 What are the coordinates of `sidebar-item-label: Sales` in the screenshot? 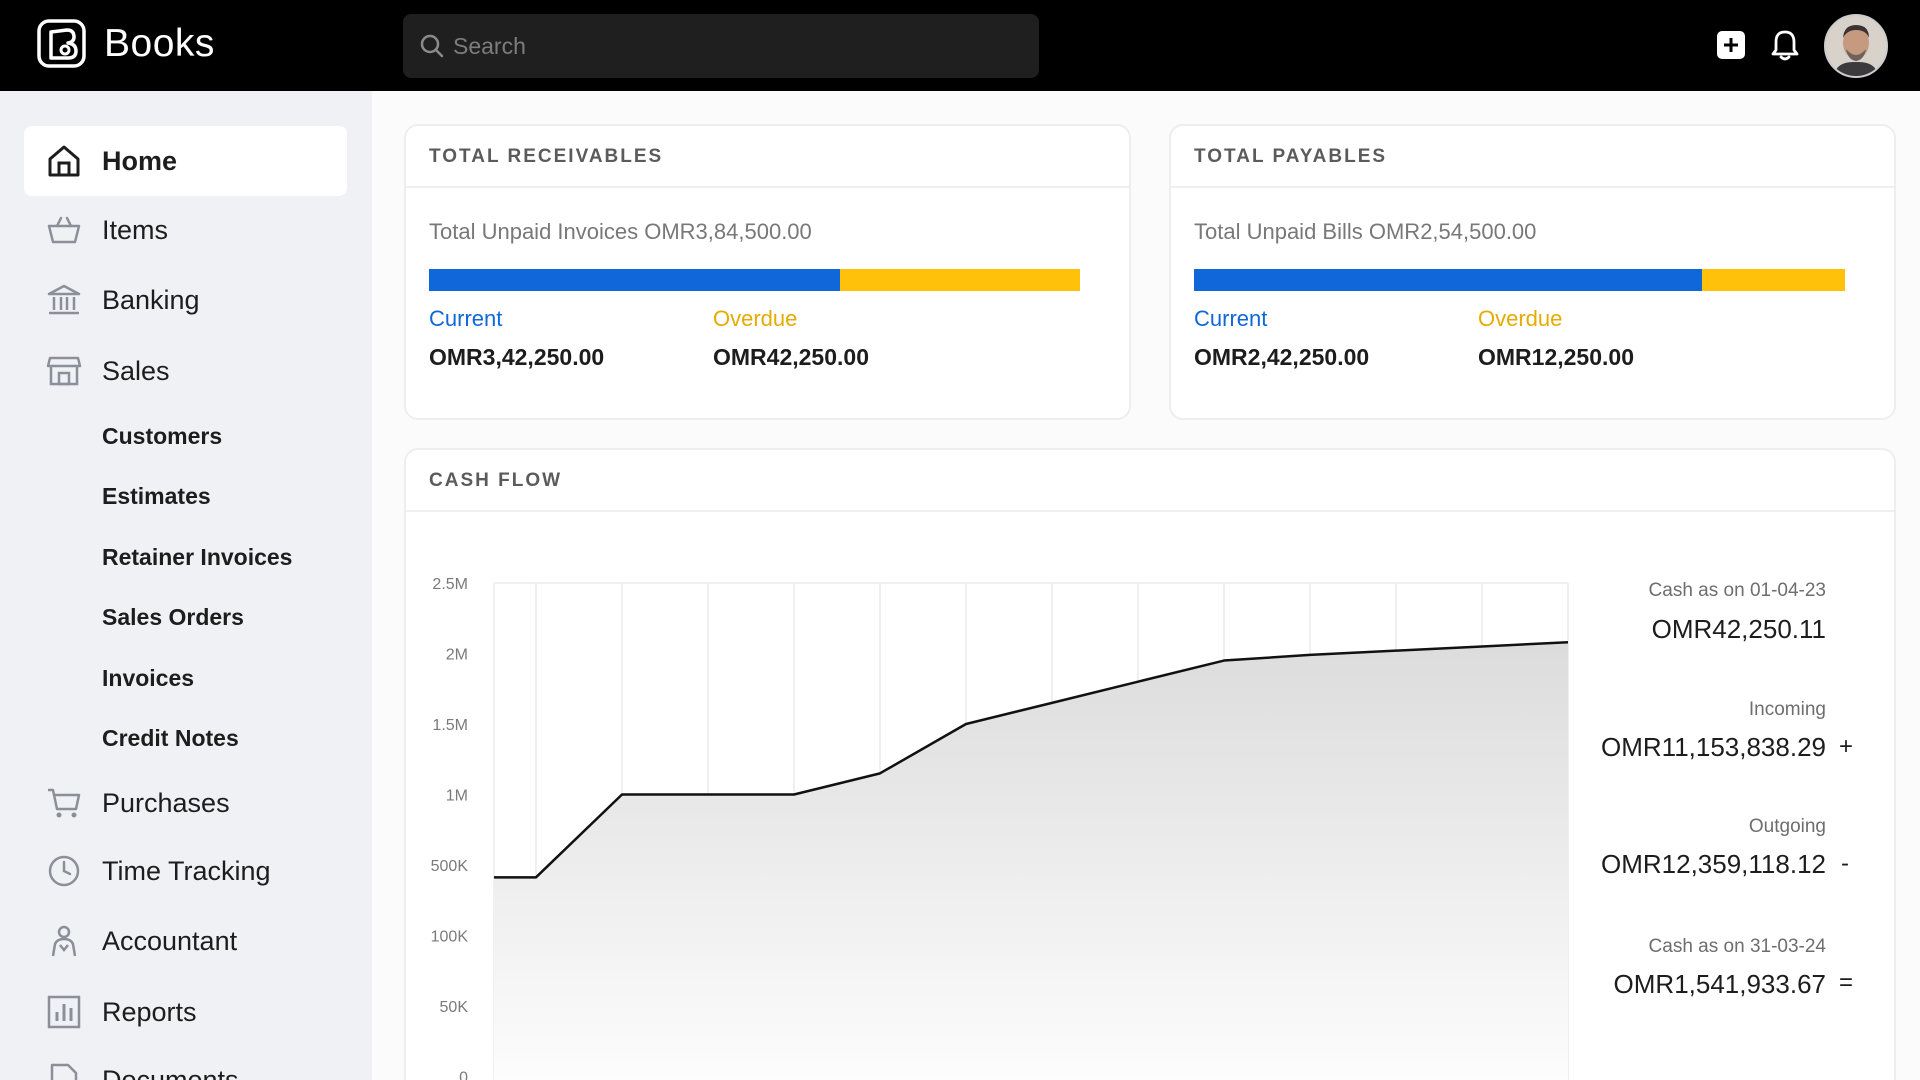 It's located at (136, 370).